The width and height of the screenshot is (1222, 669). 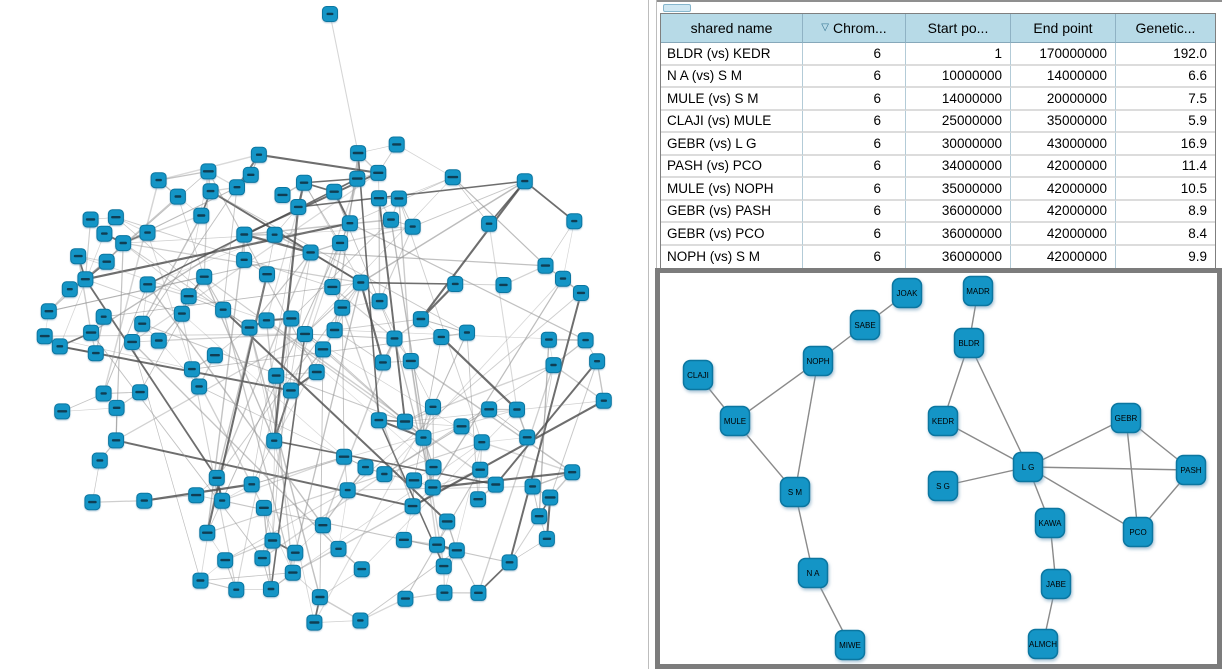 I want to click on horizontal-scrollbar-thumb, so click(x=677, y=8).